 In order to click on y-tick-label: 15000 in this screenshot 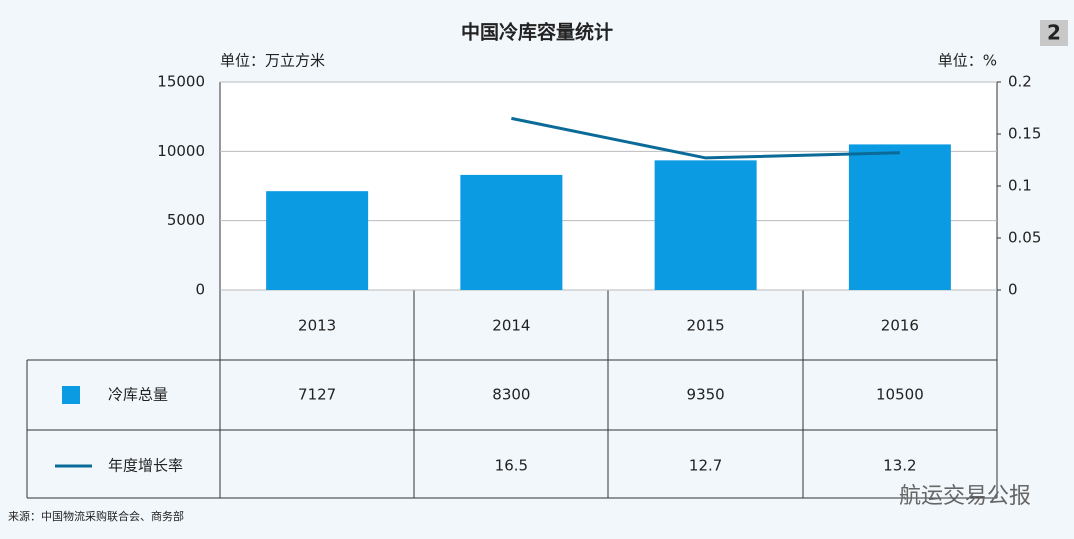, I will do `click(181, 82)`.